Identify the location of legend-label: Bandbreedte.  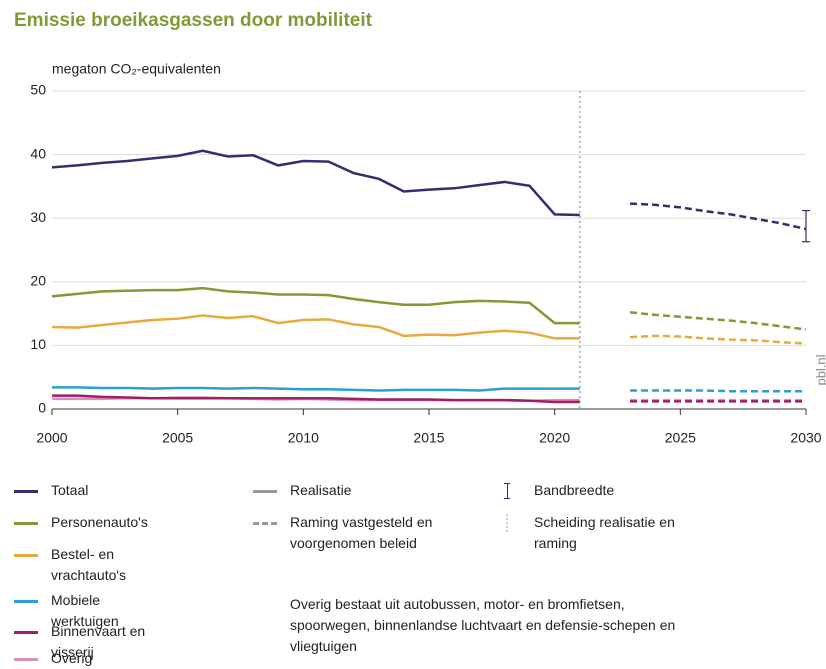
(574, 490).